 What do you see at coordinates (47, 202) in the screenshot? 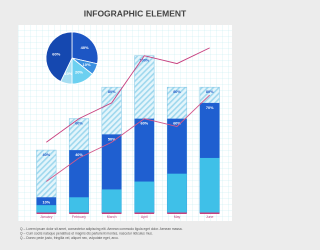
I see `value-label: 10%` at bounding box center [47, 202].